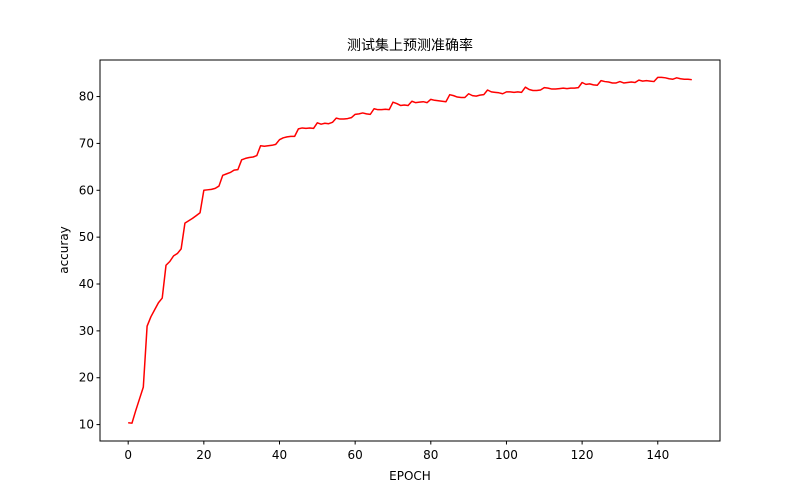  What do you see at coordinates (128, 455) in the screenshot?
I see `x-tick-label: 0` at bounding box center [128, 455].